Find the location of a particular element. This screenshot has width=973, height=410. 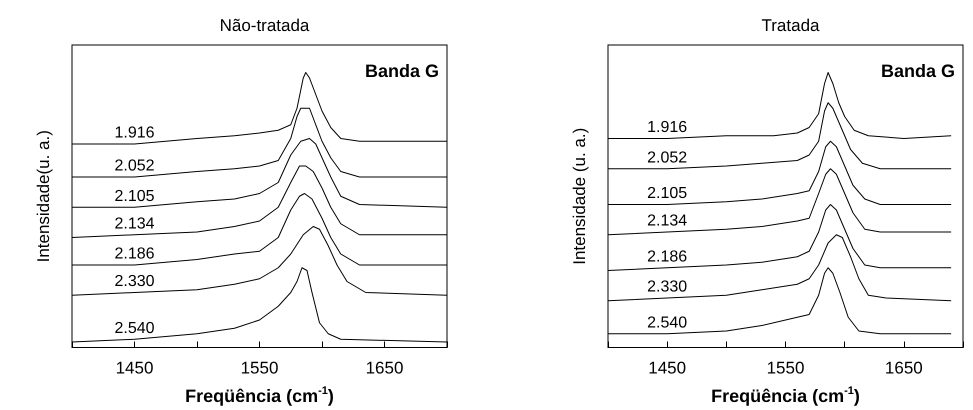

chart-title: Tratada is located at coordinates (791, 25).